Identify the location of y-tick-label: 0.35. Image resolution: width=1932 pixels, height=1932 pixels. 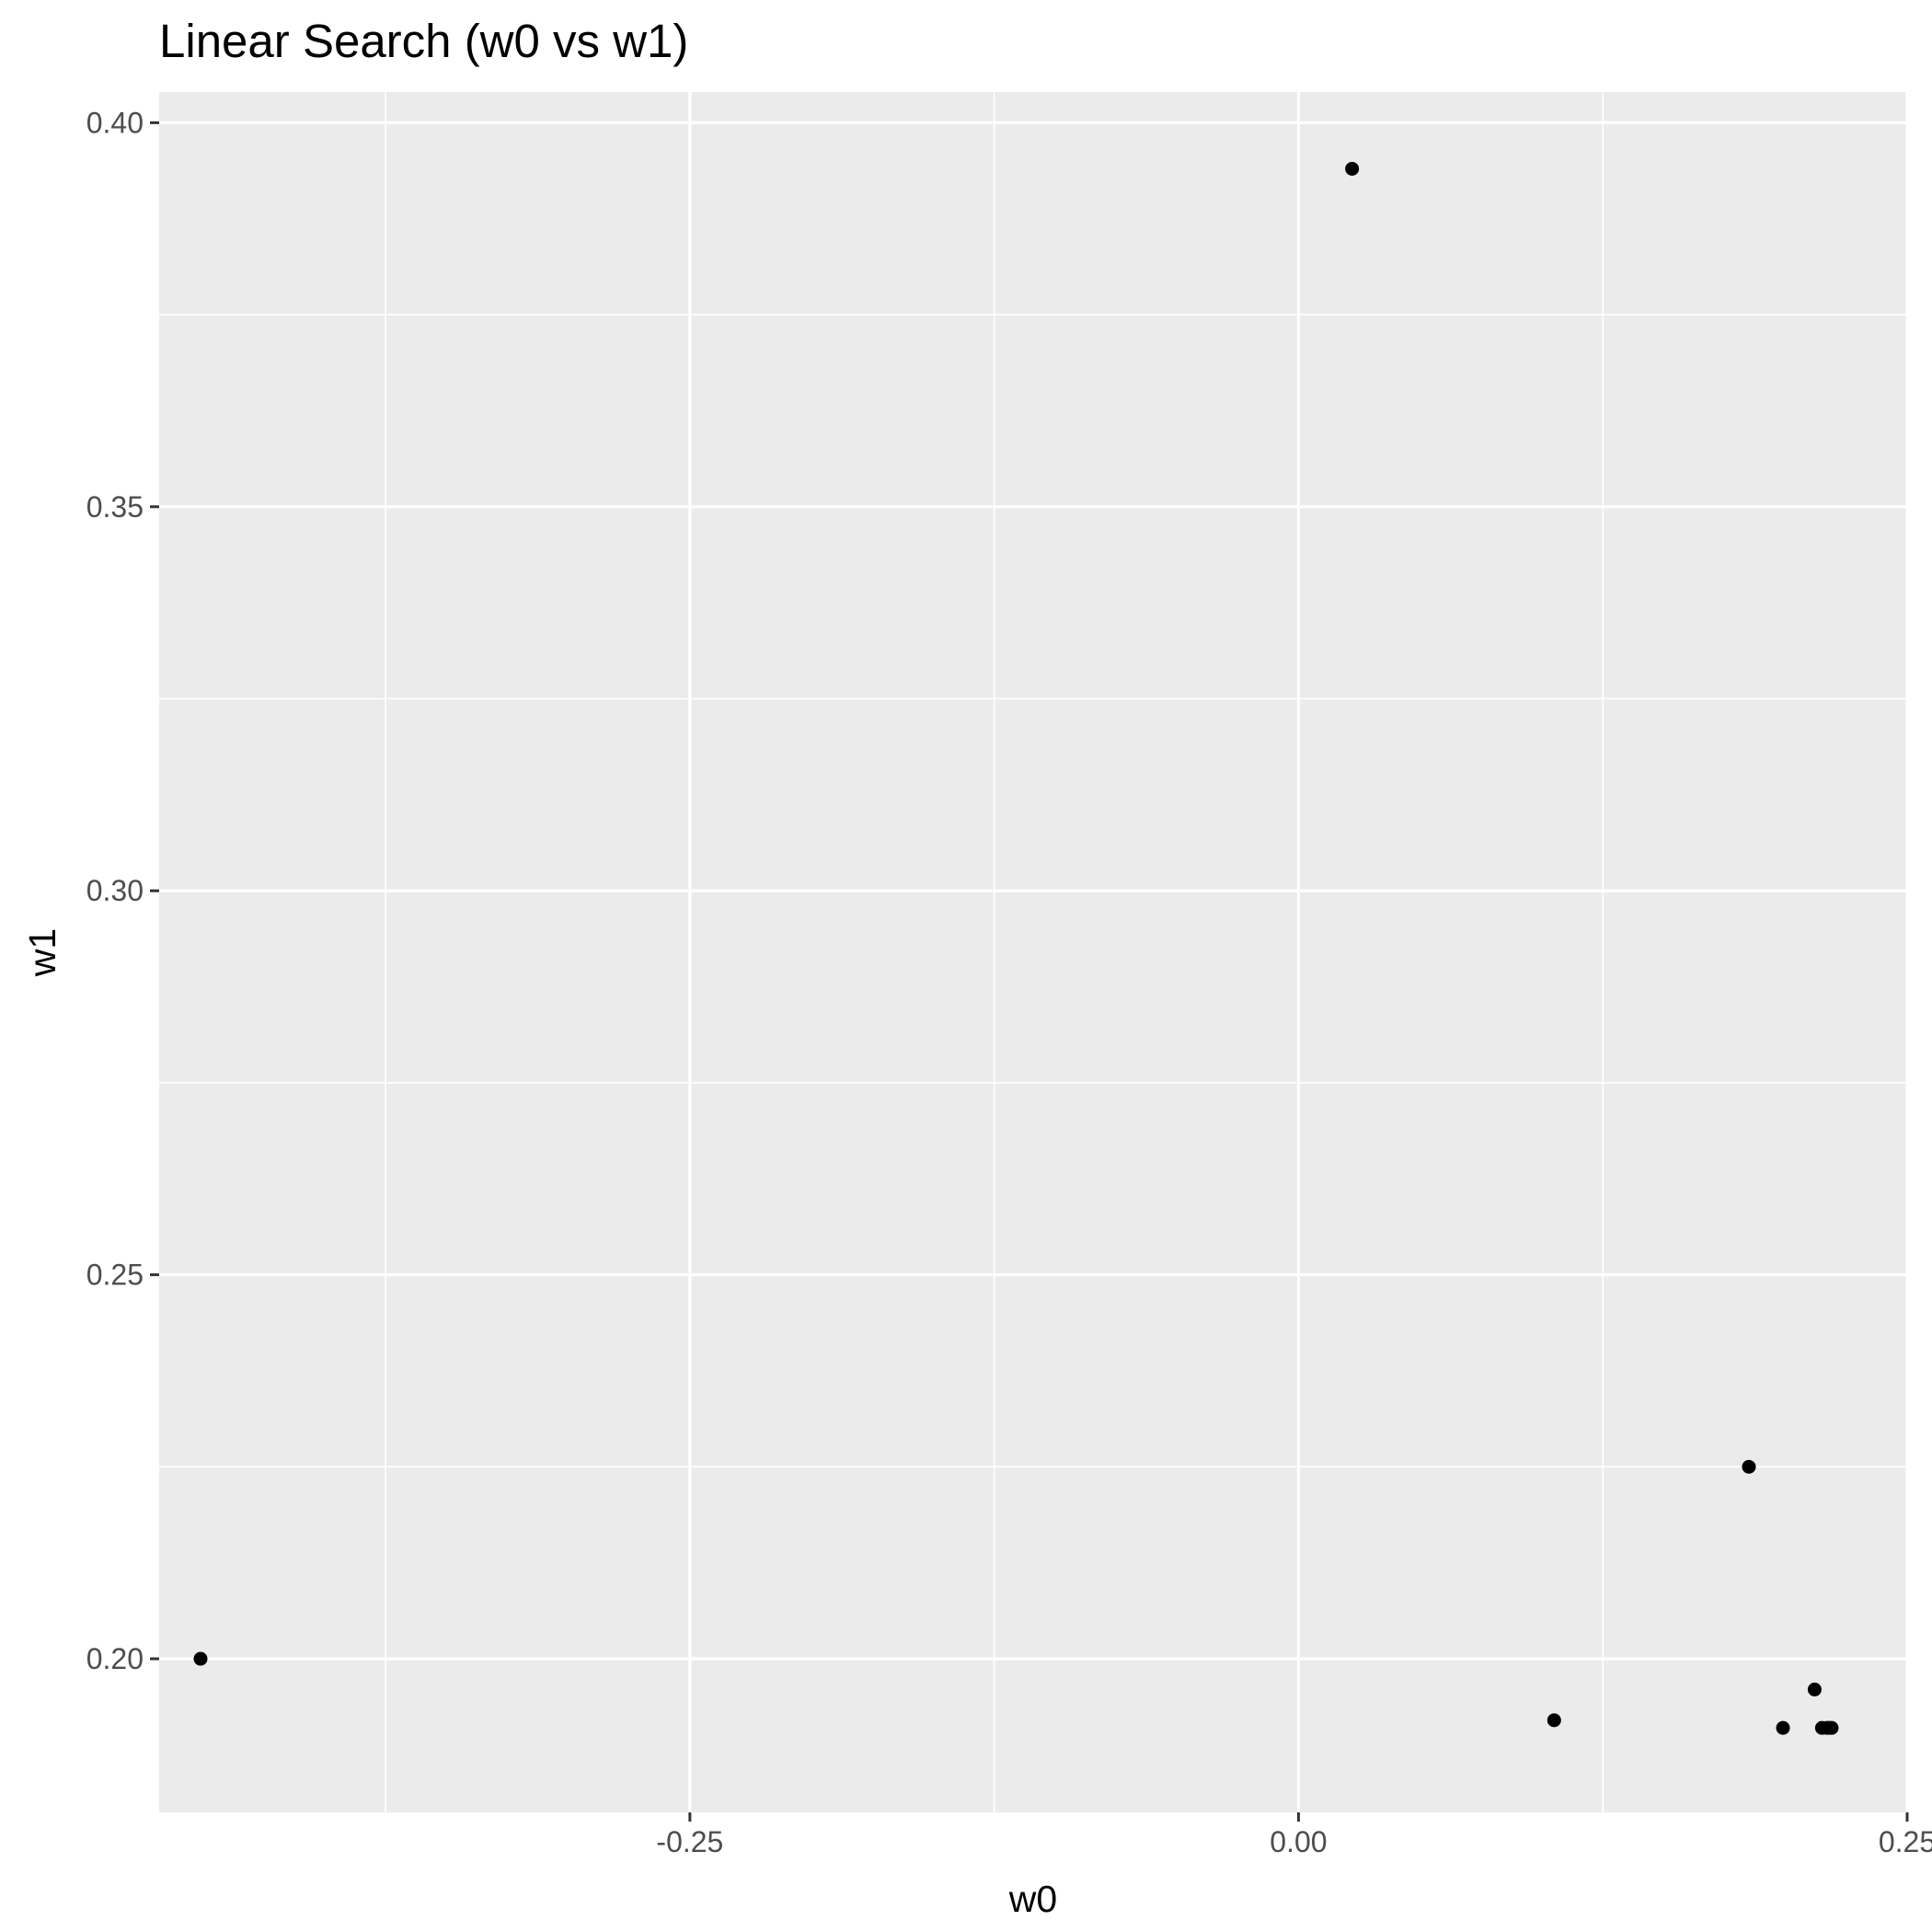
(115, 506).